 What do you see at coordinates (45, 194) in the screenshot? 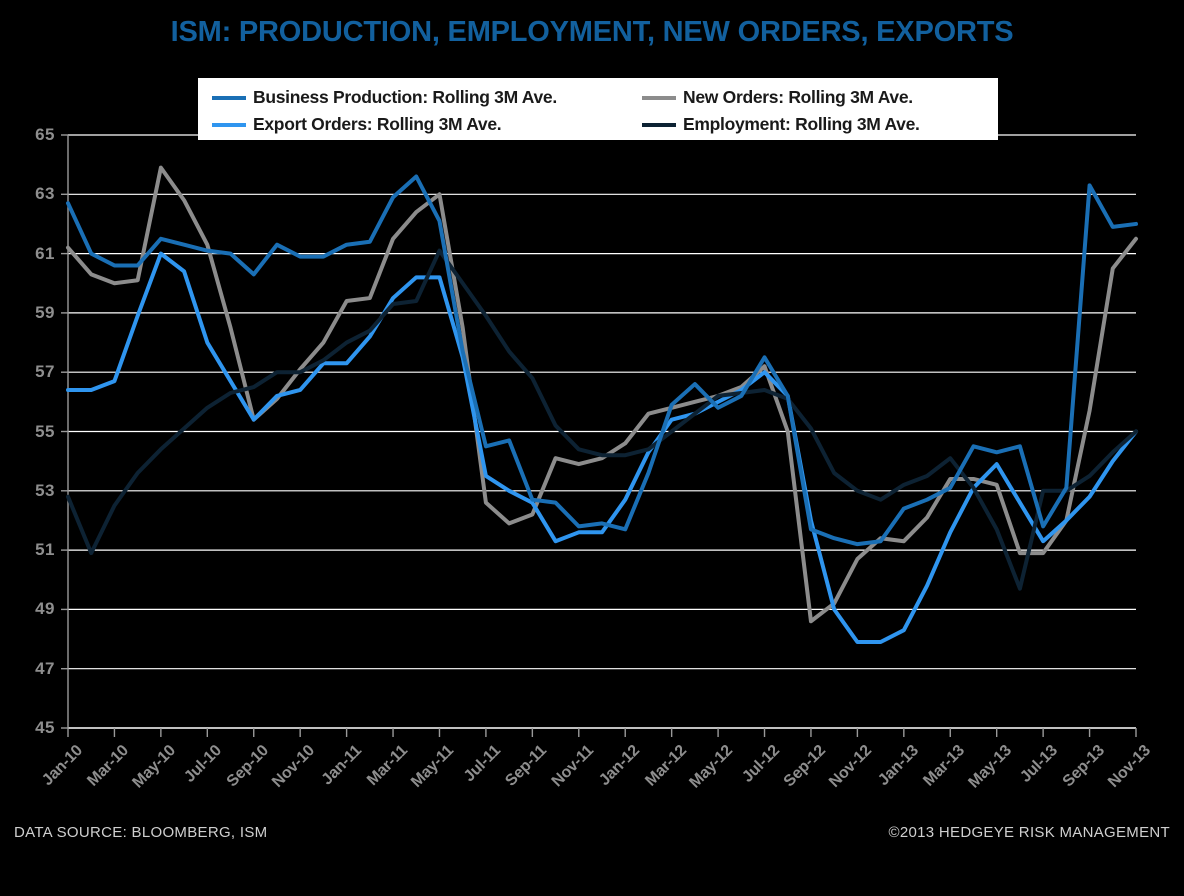
I see `y-axis-tick-label: 63` at bounding box center [45, 194].